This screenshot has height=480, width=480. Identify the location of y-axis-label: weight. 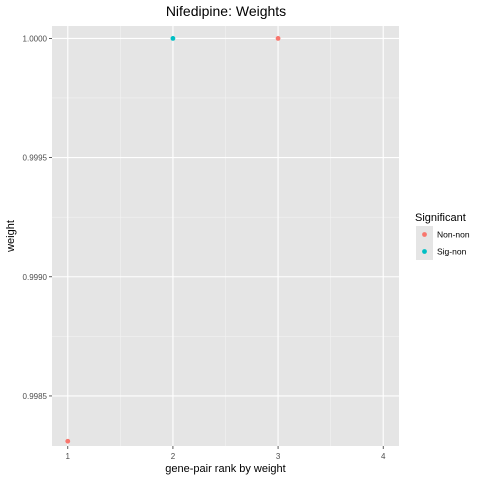
(11, 236).